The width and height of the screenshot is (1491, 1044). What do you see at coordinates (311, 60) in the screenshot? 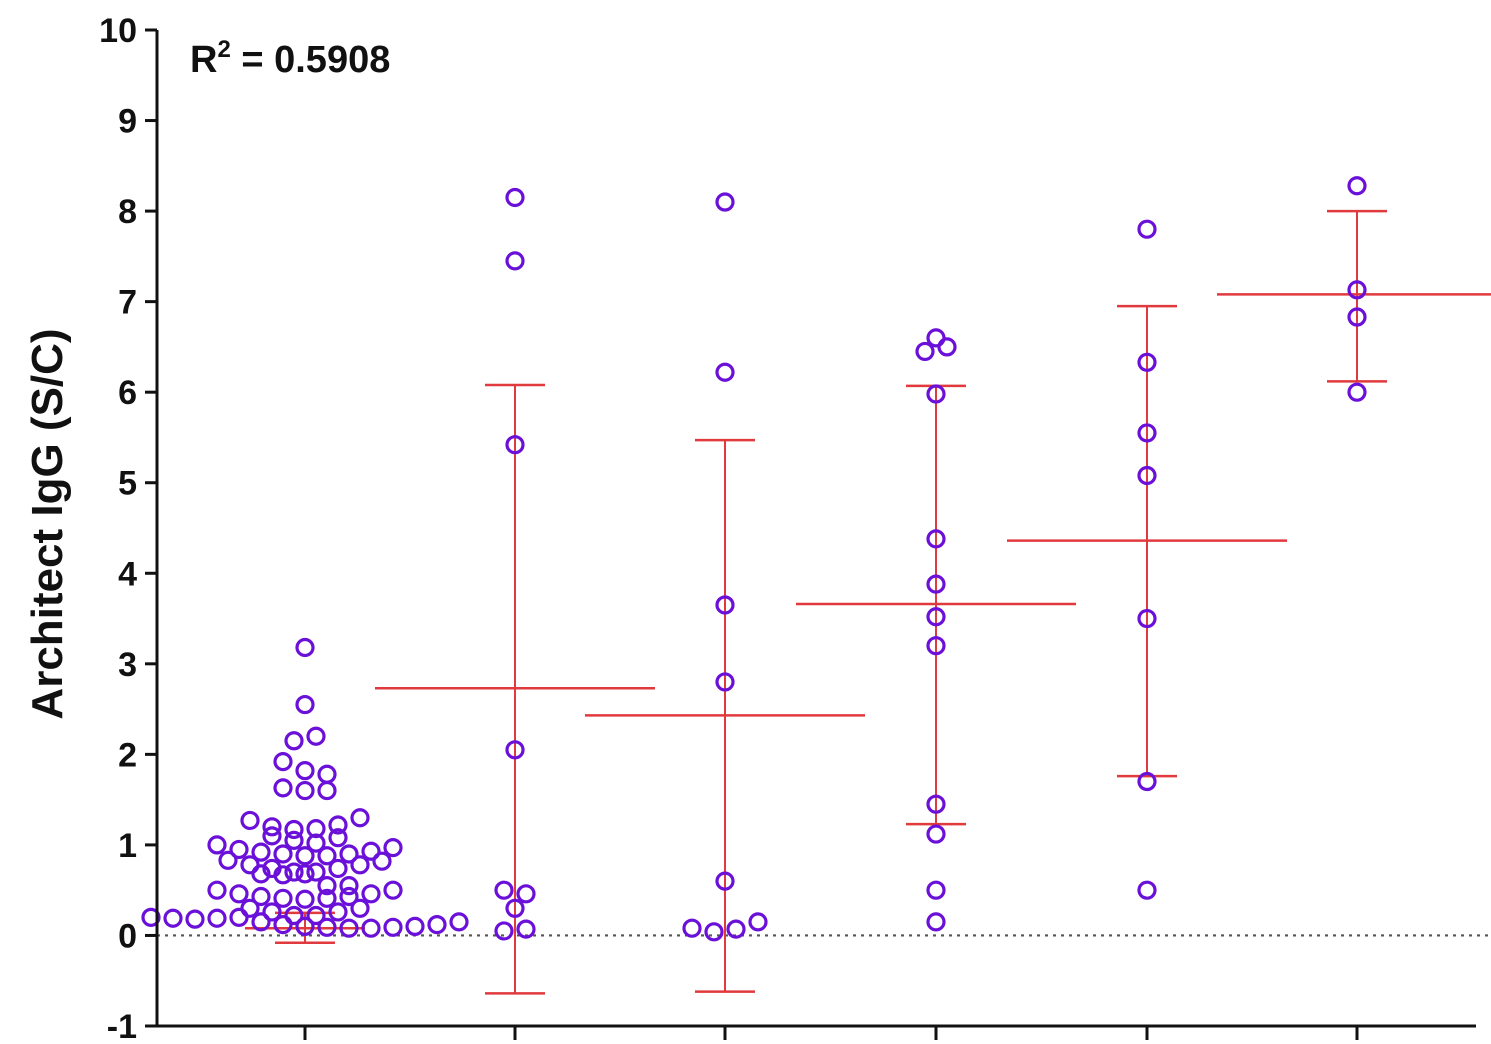
I see `r-squared-value: = 0.5908` at bounding box center [311, 60].